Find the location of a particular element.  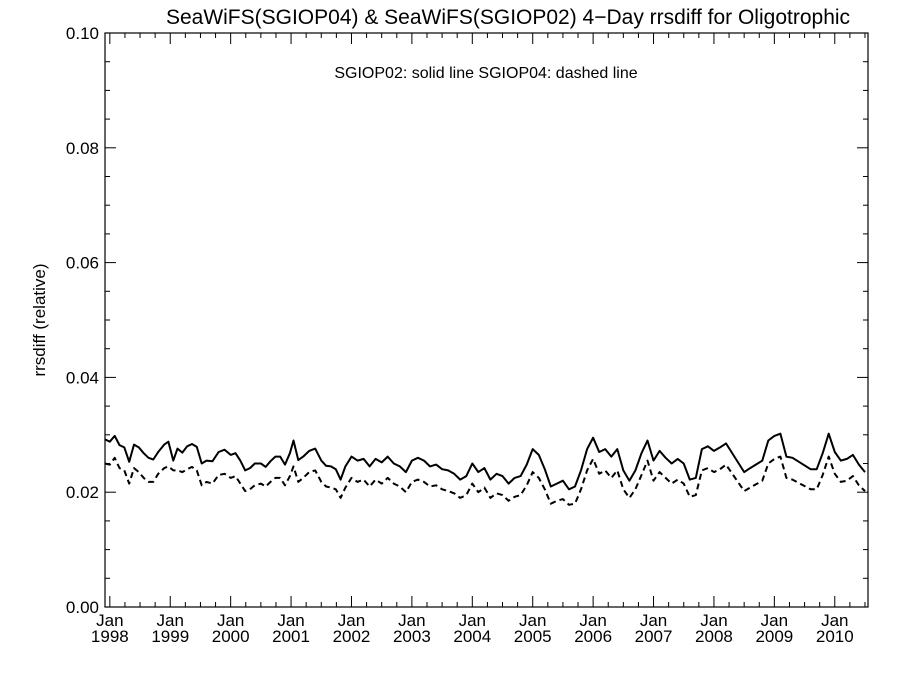

y-tick-label: 0.10 is located at coordinates (82, 33).